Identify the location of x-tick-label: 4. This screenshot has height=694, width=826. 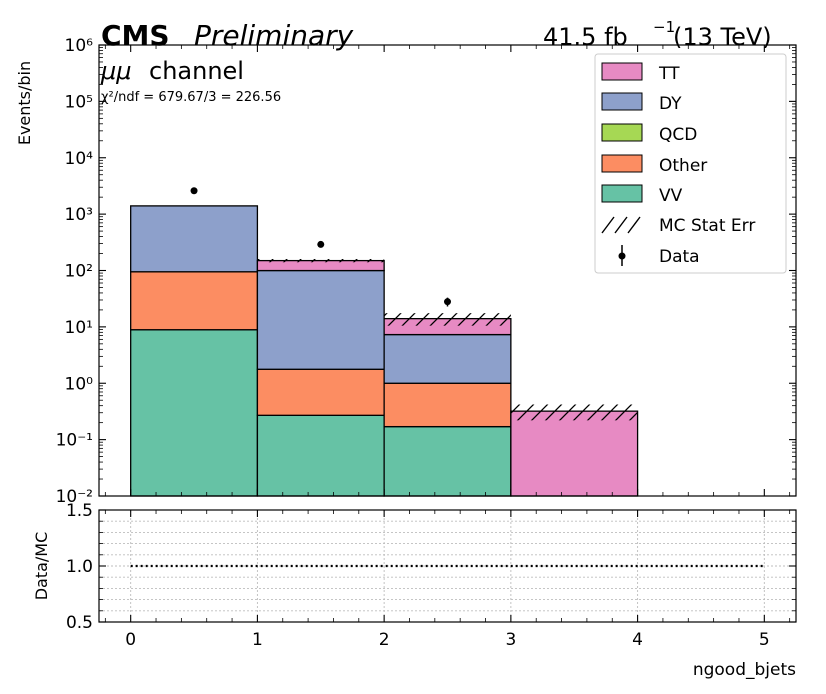
(637, 640).